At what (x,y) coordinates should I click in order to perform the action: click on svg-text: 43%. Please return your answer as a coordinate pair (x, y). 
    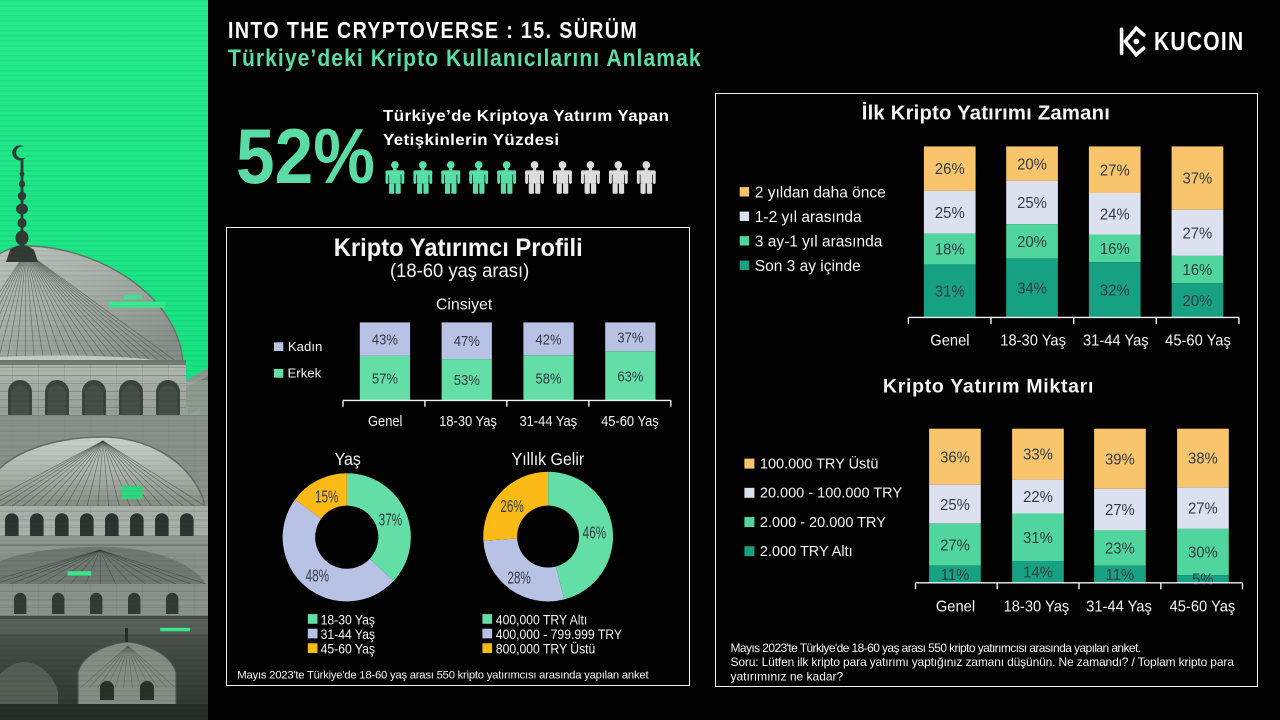
    Looking at the image, I should click on (385, 339).